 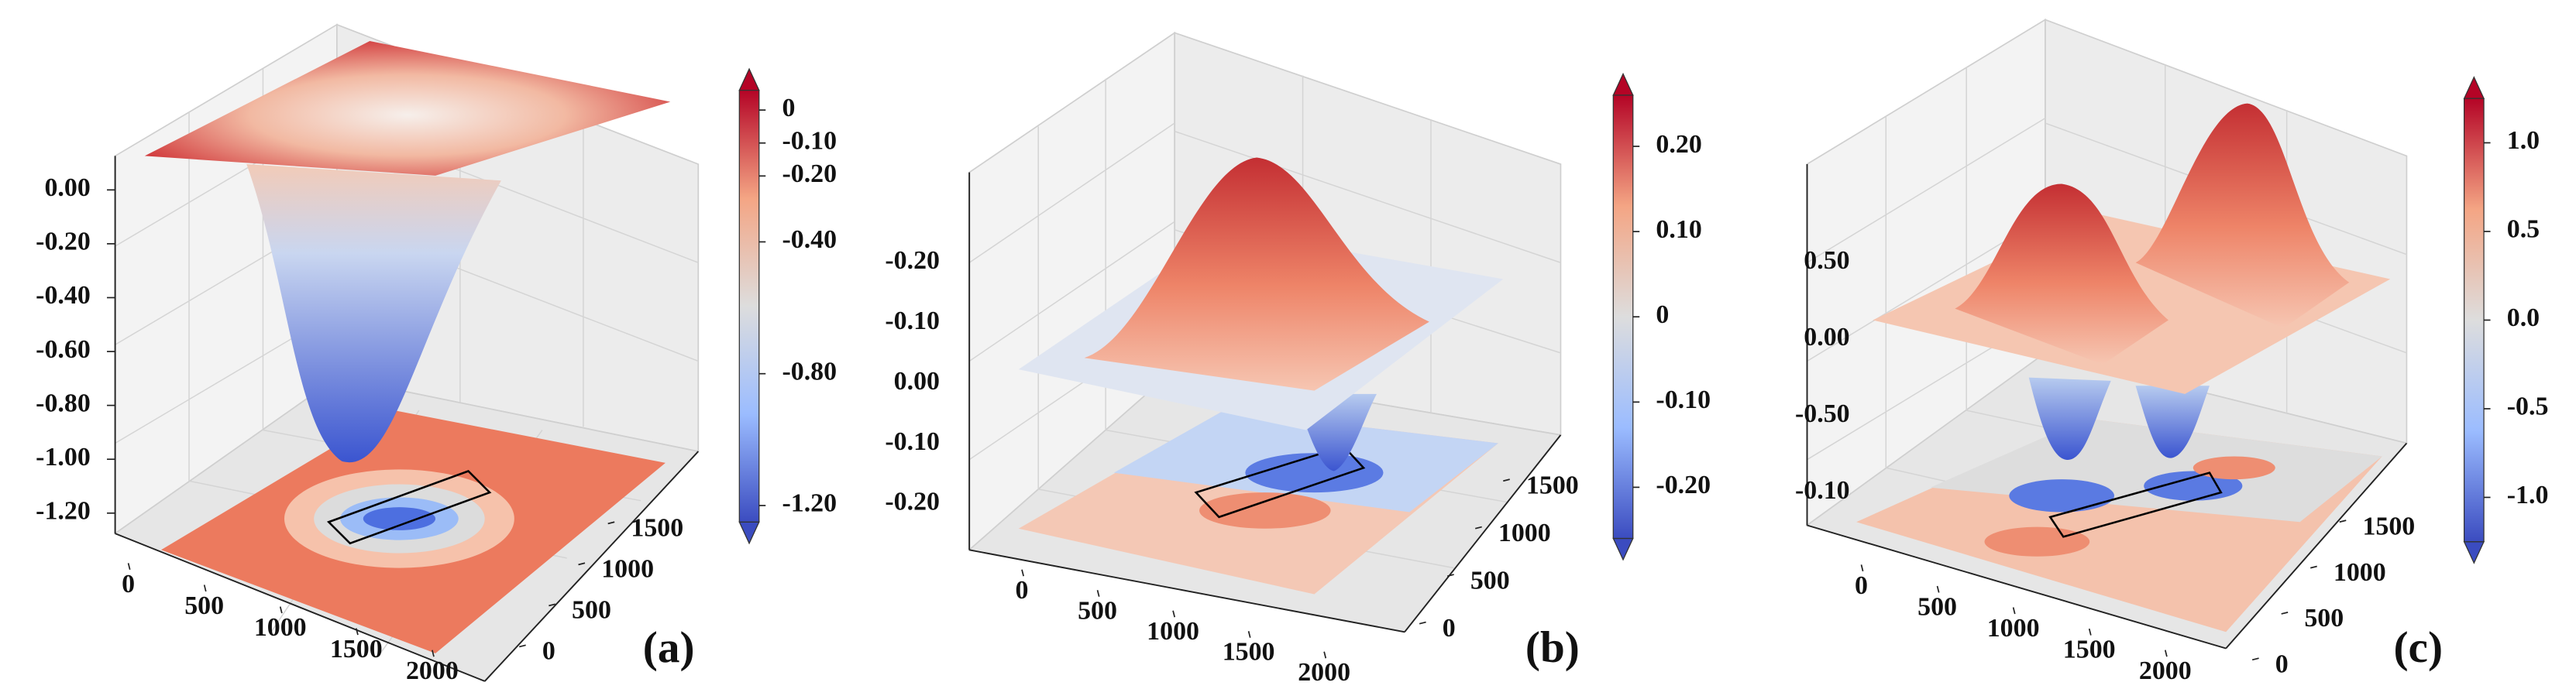 What do you see at coordinates (1822, 414) in the screenshot?
I see `z-tick-label: -0.50` at bounding box center [1822, 414].